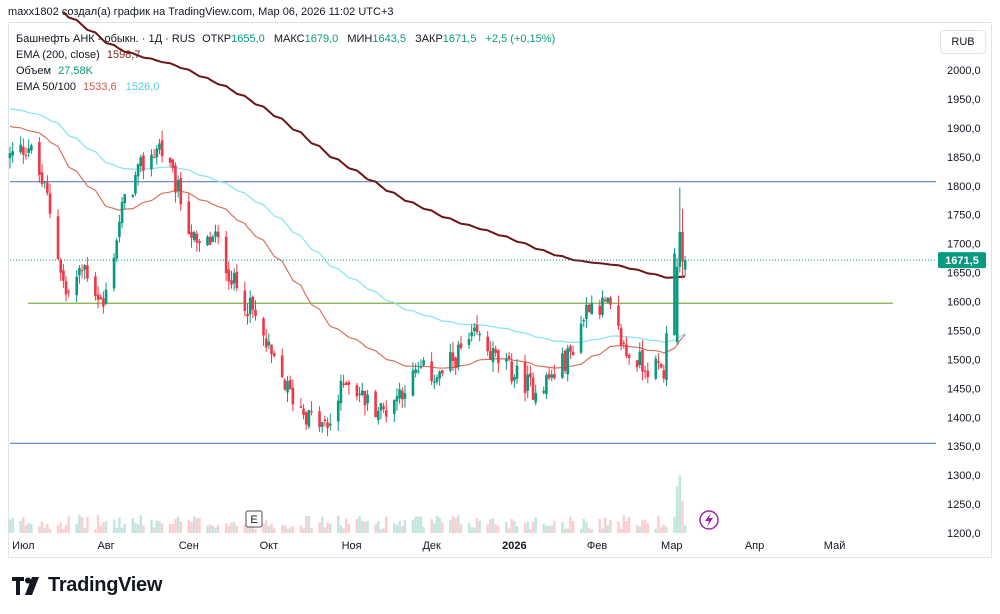 The image size is (1000, 614). I want to click on time-tick-label: Июл, so click(23, 546).